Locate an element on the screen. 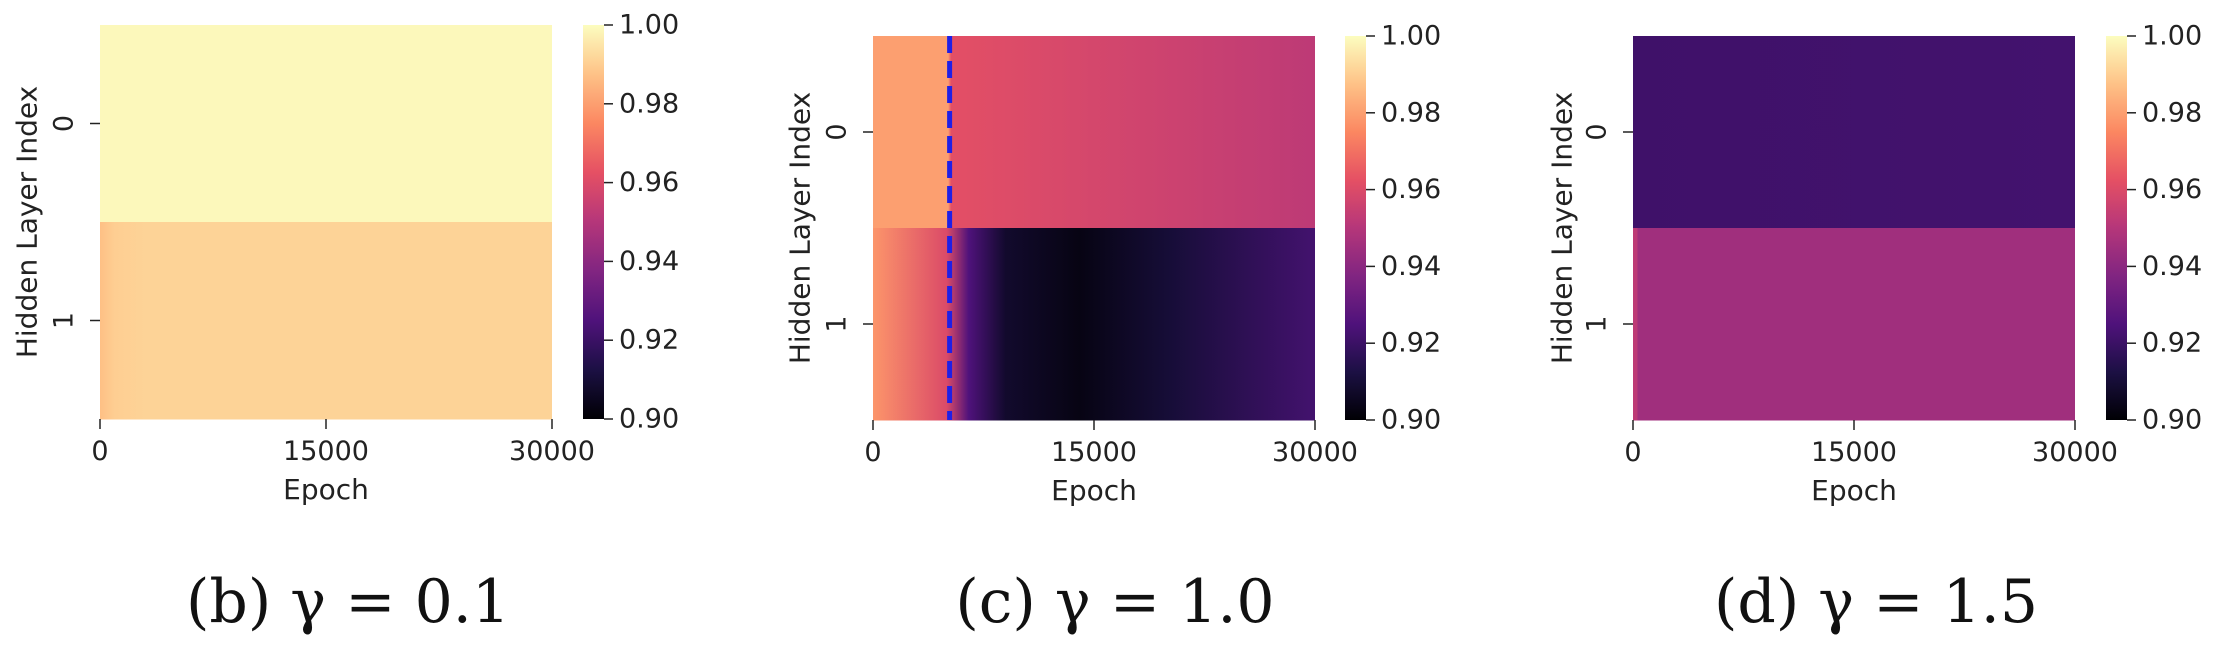 This screenshot has width=2220, height=646. subfigure-caption: (c) γ = 1.0 is located at coordinates (1114, 602).